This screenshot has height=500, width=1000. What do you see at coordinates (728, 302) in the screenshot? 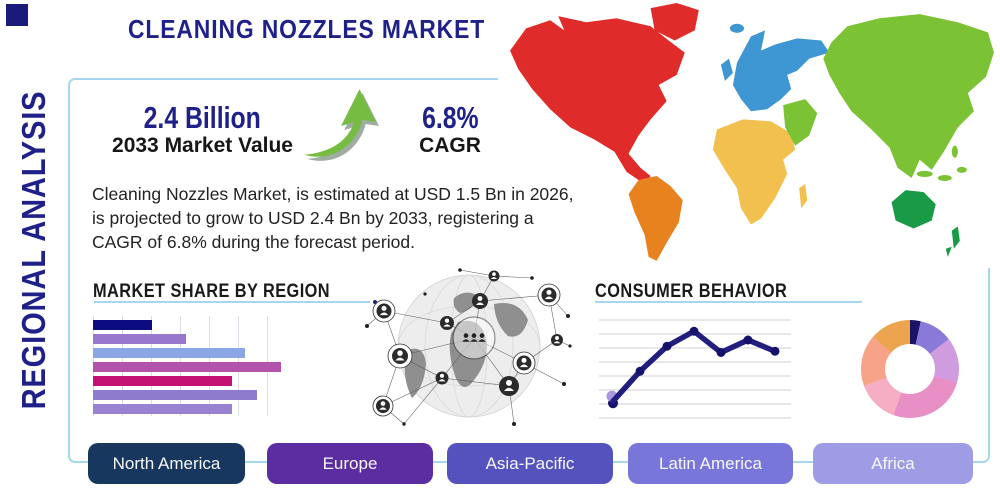
I see `consumer-behavior-underline` at bounding box center [728, 302].